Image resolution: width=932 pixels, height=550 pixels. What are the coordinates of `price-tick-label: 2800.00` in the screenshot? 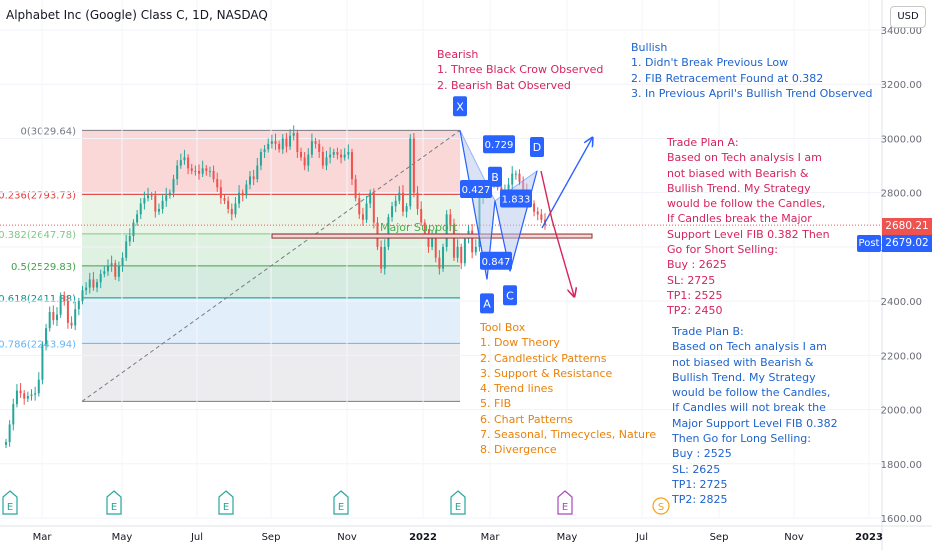 It's located at (901, 194).